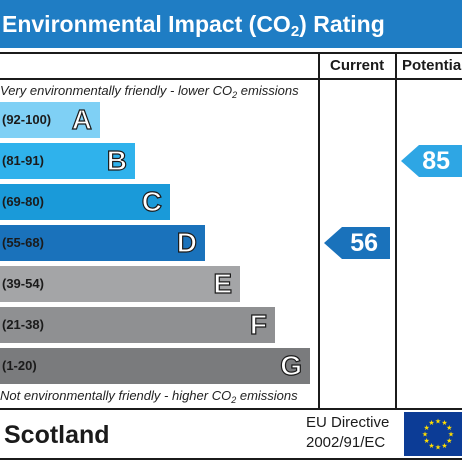 The height and width of the screenshot is (462, 462). Describe the element at coordinates (116, 90) in the screenshot. I see `note-top-text: Very environmentally friendly - lower CO` at that location.